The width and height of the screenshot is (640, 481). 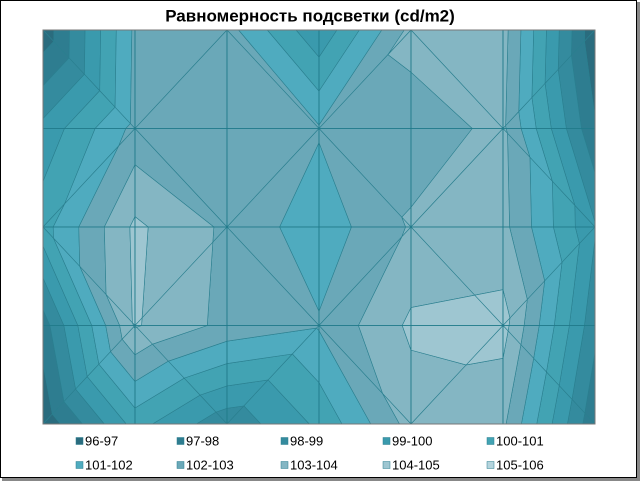 What do you see at coordinates (310, 15) in the screenshot?
I see `chart-title: Равномерность подсветки (cd/m2)` at bounding box center [310, 15].